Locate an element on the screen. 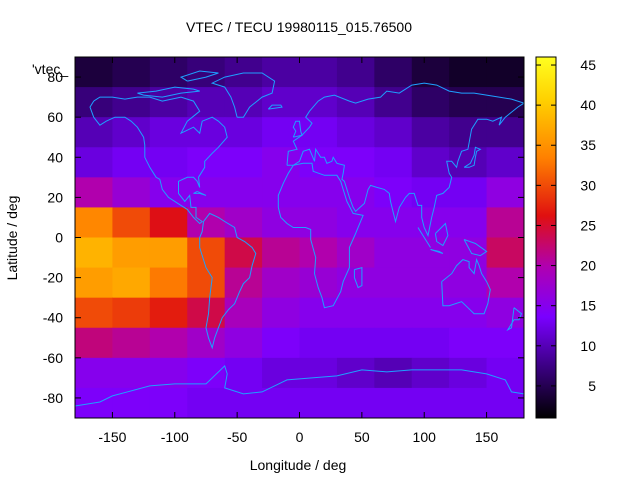 This screenshot has width=640, height=480. y-tick-label: 20 is located at coordinates (55, 197).